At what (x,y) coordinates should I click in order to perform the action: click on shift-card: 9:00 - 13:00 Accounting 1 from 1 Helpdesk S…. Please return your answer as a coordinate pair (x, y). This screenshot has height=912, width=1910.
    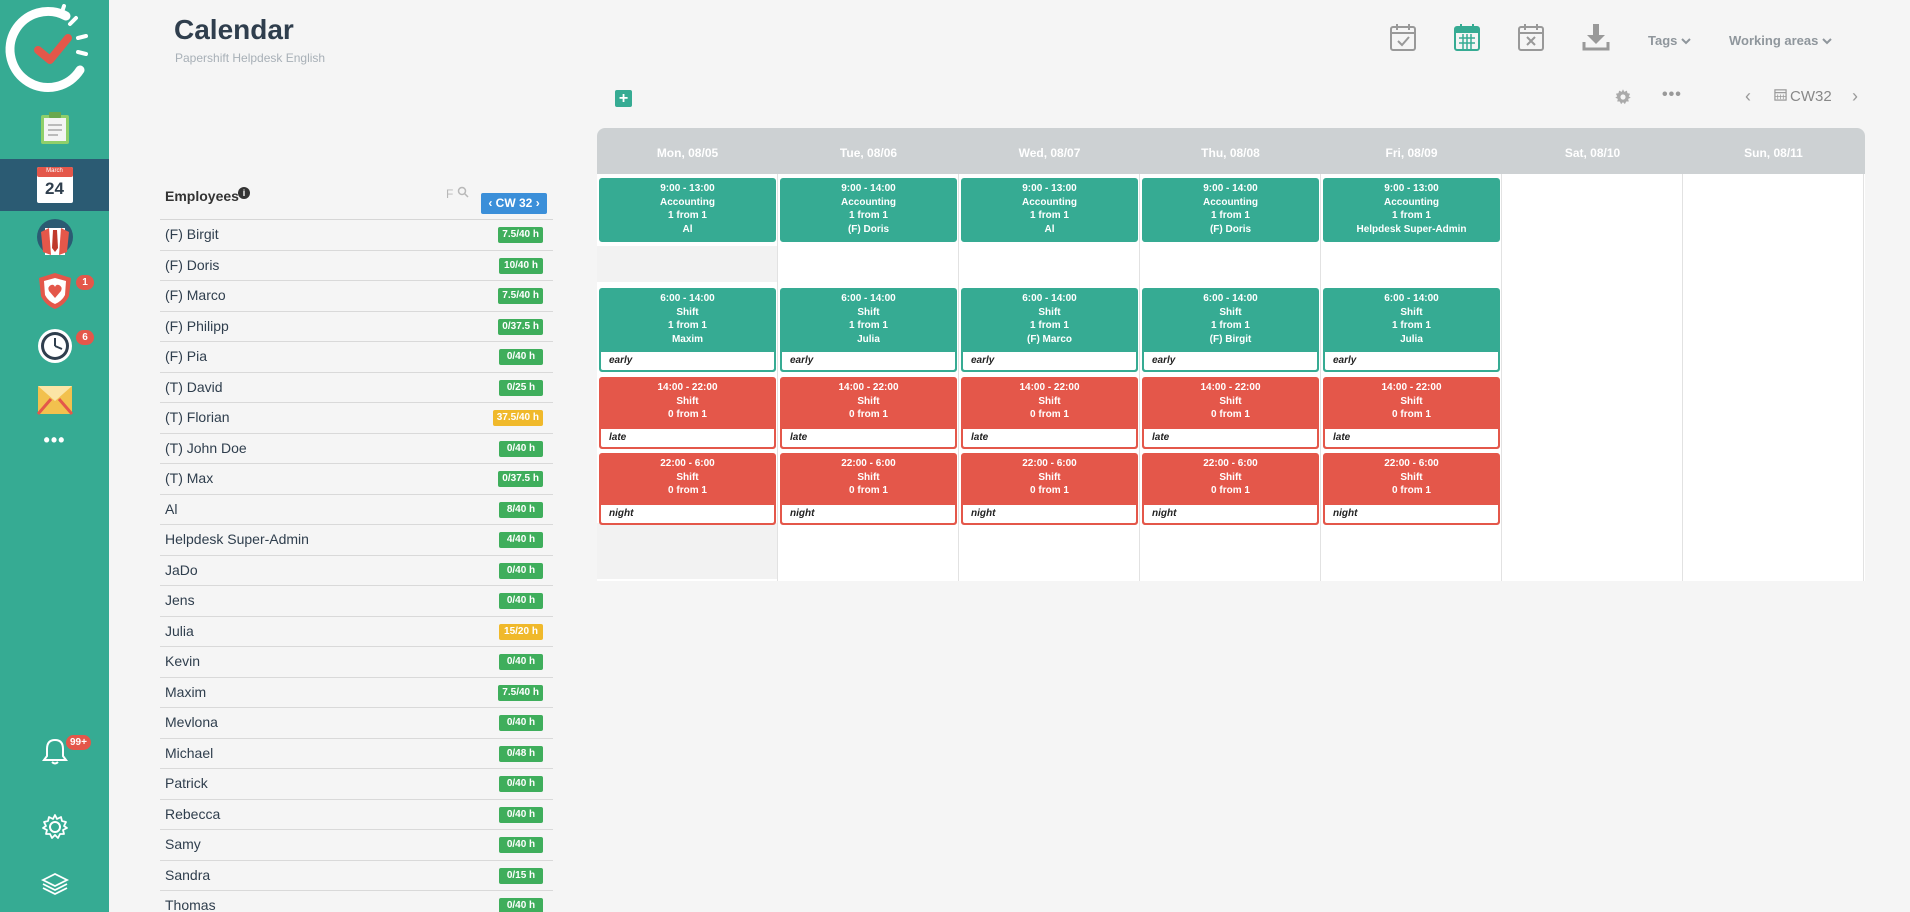
    Looking at the image, I should click on (1411, 210).